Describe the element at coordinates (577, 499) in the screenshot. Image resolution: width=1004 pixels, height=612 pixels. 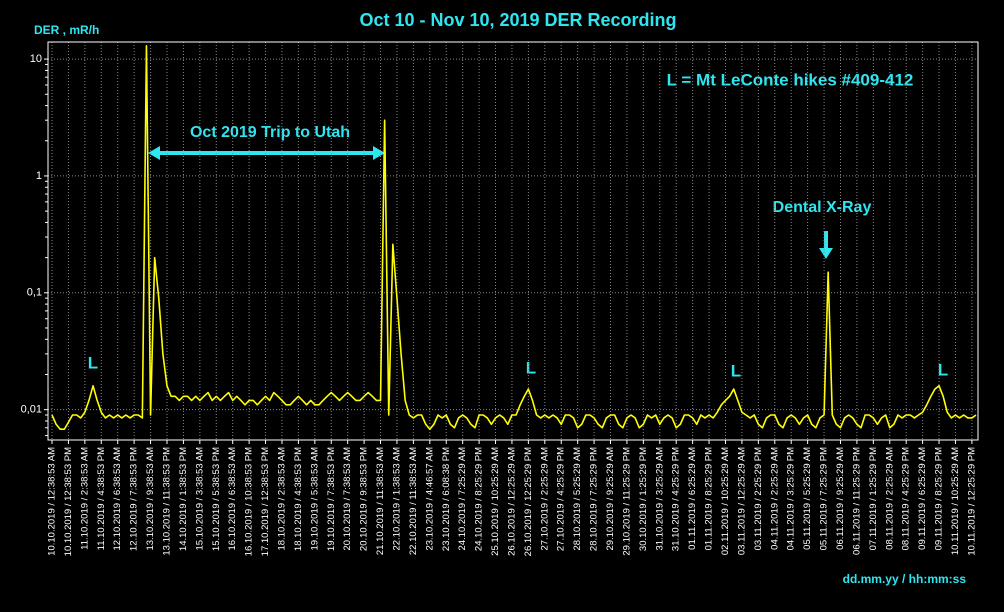
I see `x-tick-label: 28.10.2019 / 5:25:29 AM` at that location.